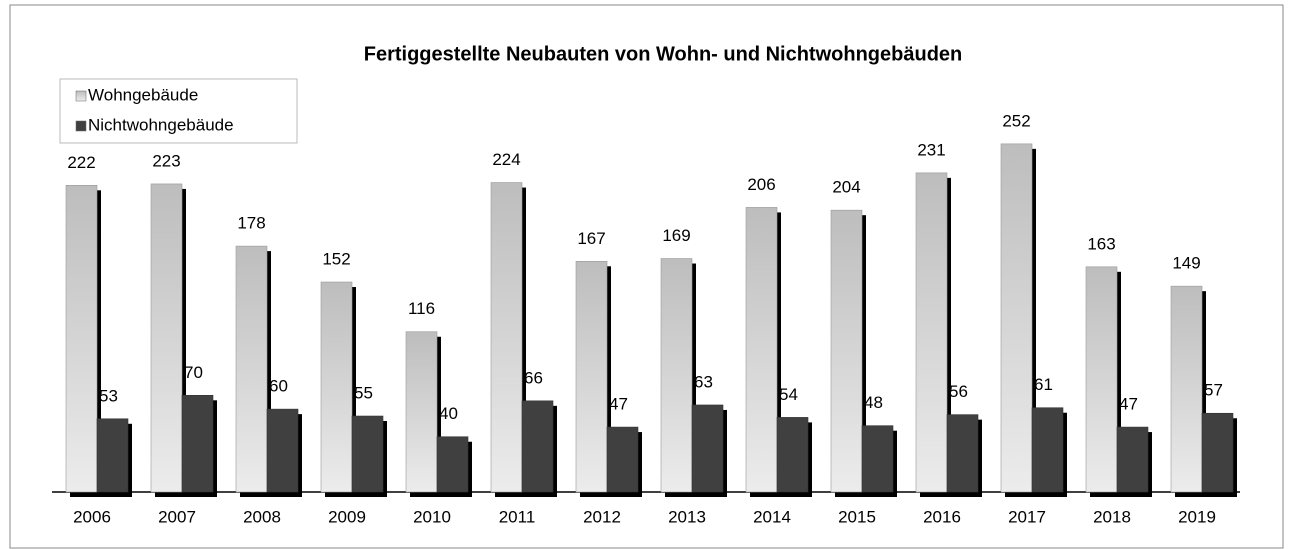 The width and height of the screenshot is (1293, 549). What do you see at coordinates (81, 162) in the screenshot?
I see `data-label: 222` at bounding box center [81, 162].